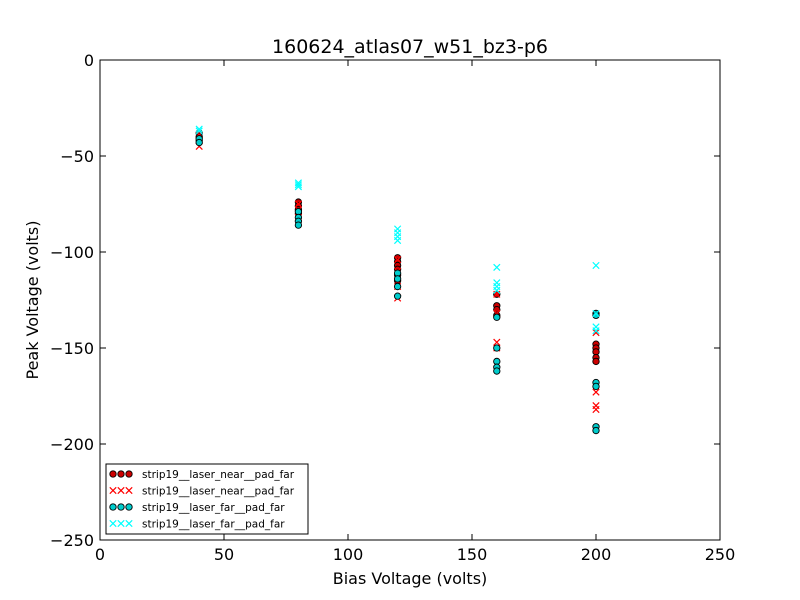 This screenshot has width=800, height=600. What do you see at coordinates (72, 252) in the screenshot?
I see `y-tick-label: −100` at bounding box center [72, 252].